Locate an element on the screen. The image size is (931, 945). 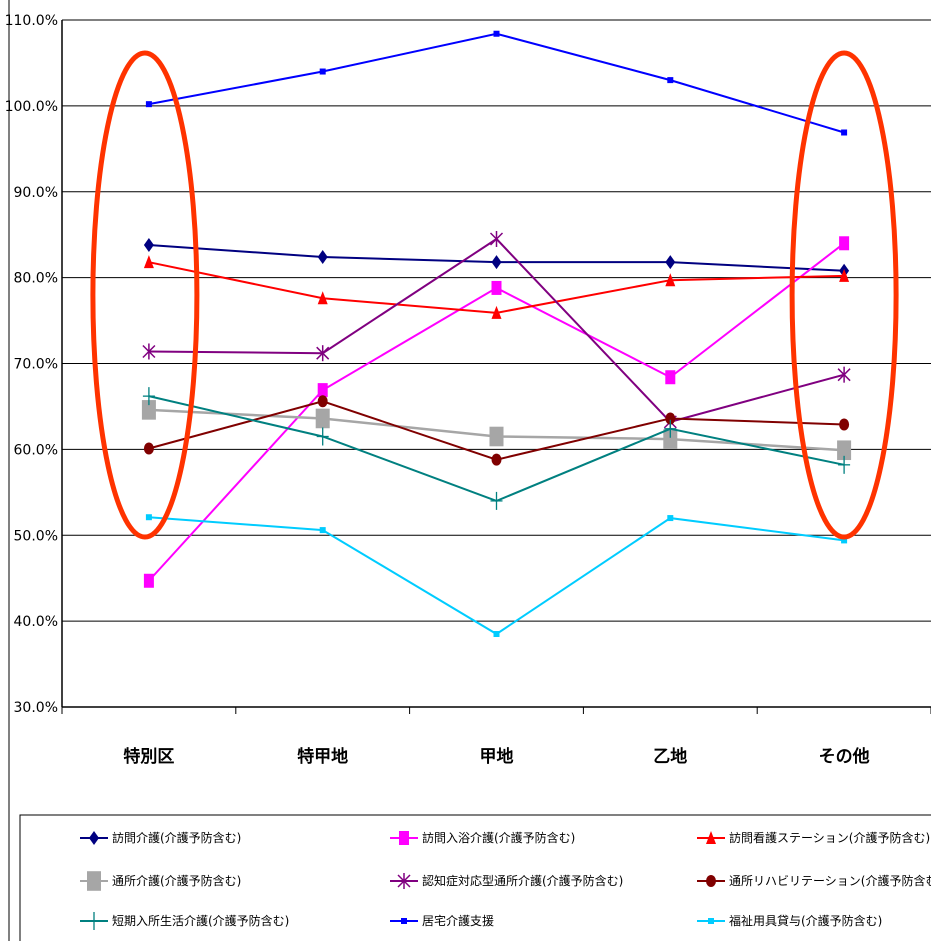
legend-label: 通所リハビリテーション(介護予防含む) is located at coordinates (830, 880).